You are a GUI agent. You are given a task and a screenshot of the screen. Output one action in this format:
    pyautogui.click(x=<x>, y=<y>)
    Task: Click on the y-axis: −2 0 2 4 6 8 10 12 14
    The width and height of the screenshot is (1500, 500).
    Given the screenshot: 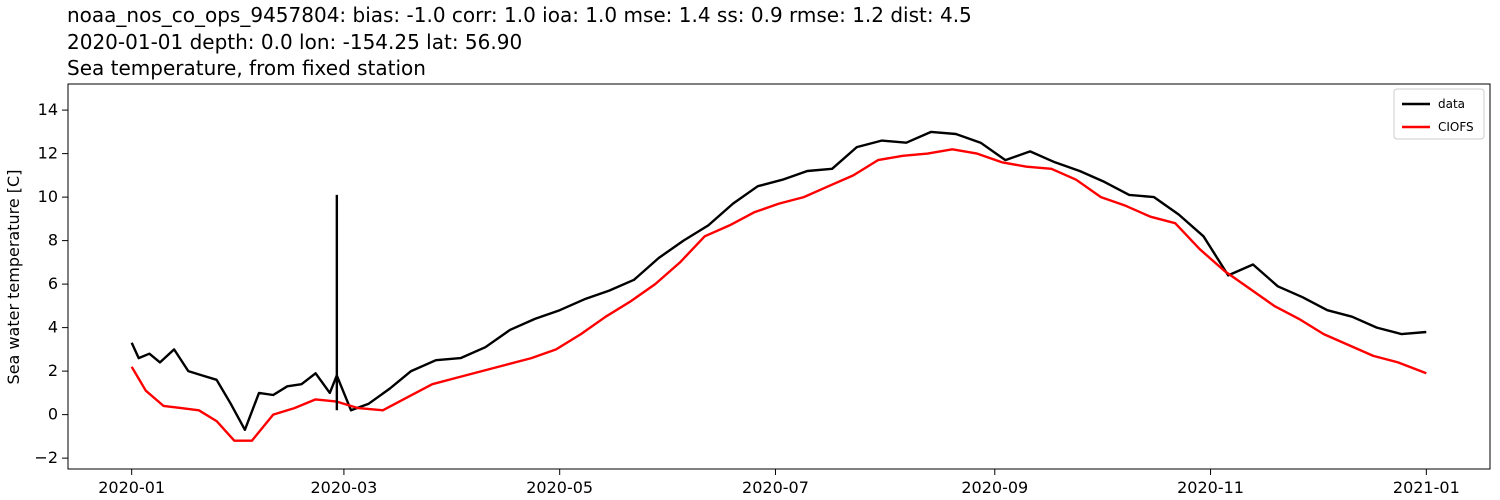 What is the action you would take?
    pyautogui.click(x=51, y=283)
    